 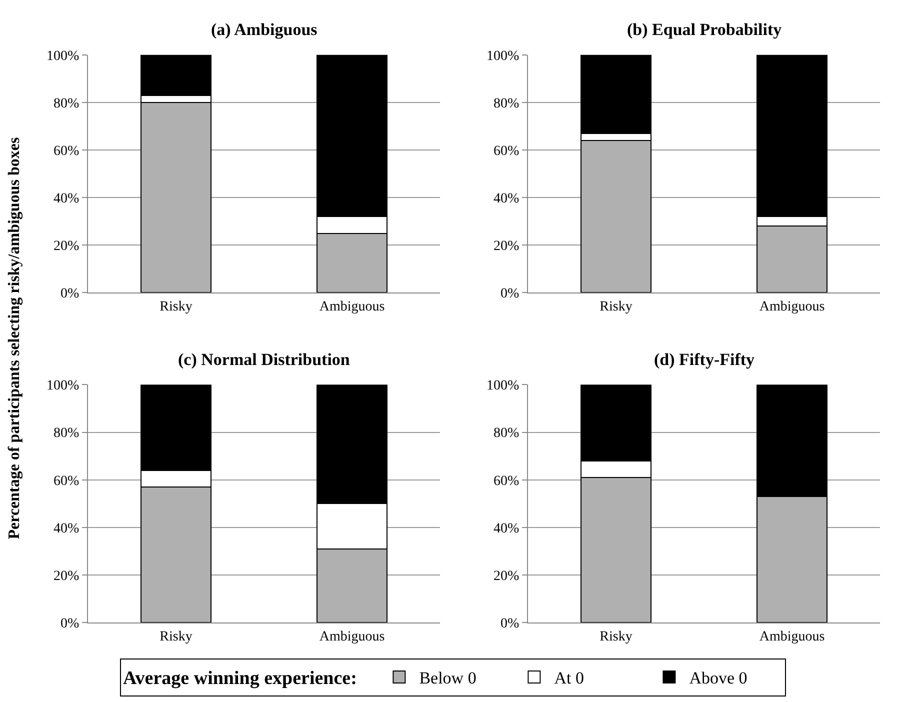 What do you see at coordinates (705, 359) in the screenshot?
I see `chart-title: (d) Fifty-Fifty` at bounding box center [705, 359].